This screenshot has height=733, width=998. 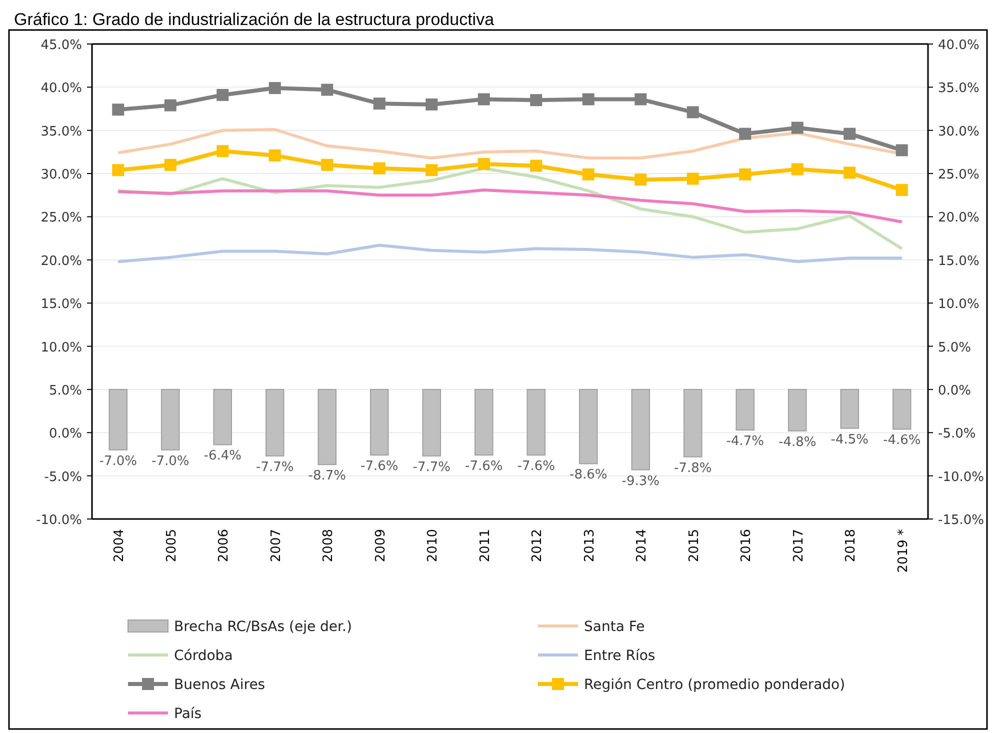 What do you see at coordinates (380, 545) in the screenshot?
I see `x-tick-label: 2009` at bounding box center [380, 545].